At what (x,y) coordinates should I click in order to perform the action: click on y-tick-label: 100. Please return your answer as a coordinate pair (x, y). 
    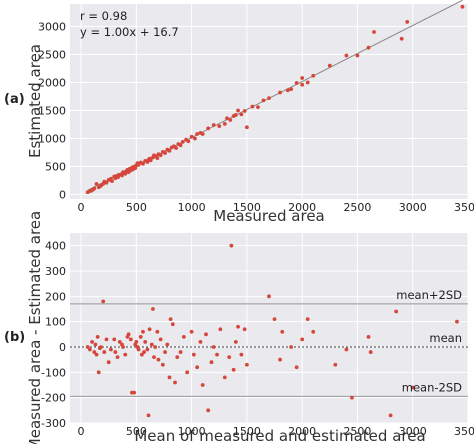
    Looking at the image, I should click on (55, 322).